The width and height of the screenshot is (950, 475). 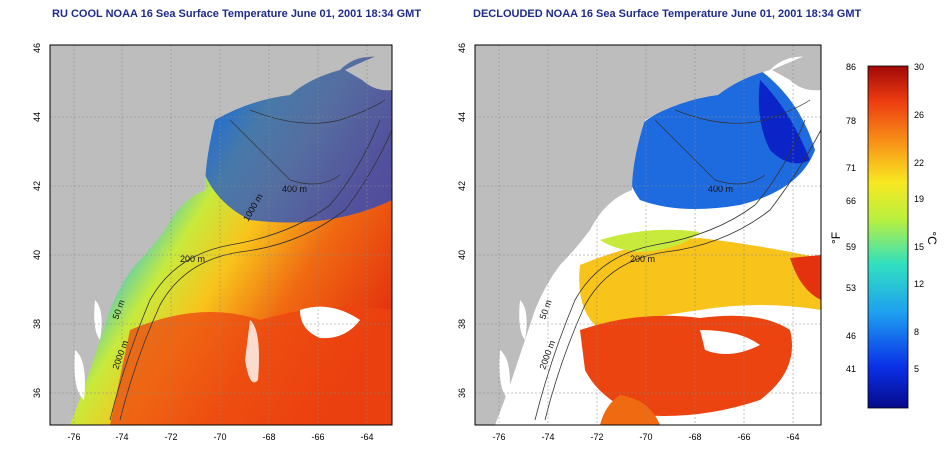 I want to click on right-x-axis: -76 -74 -72 -70 -68 -66 -64, so click(x=645, y=437).